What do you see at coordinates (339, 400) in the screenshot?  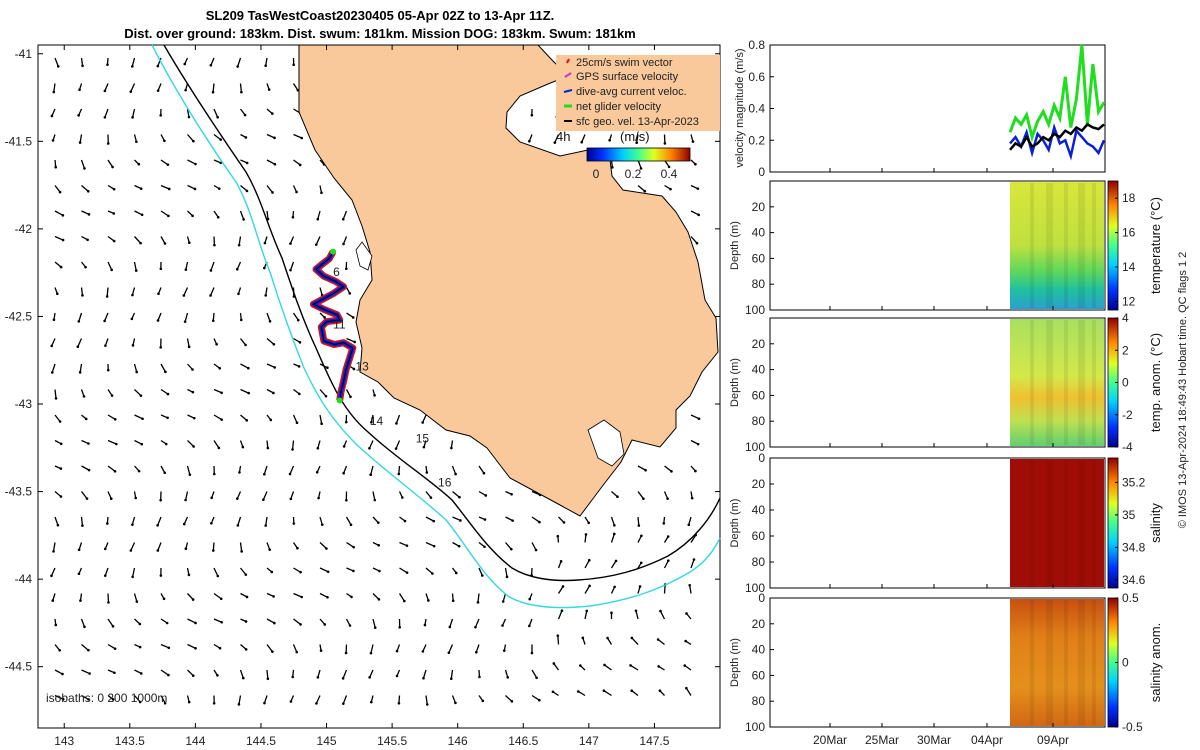 I see `track-end-marker` at bounding box center [339, 400].